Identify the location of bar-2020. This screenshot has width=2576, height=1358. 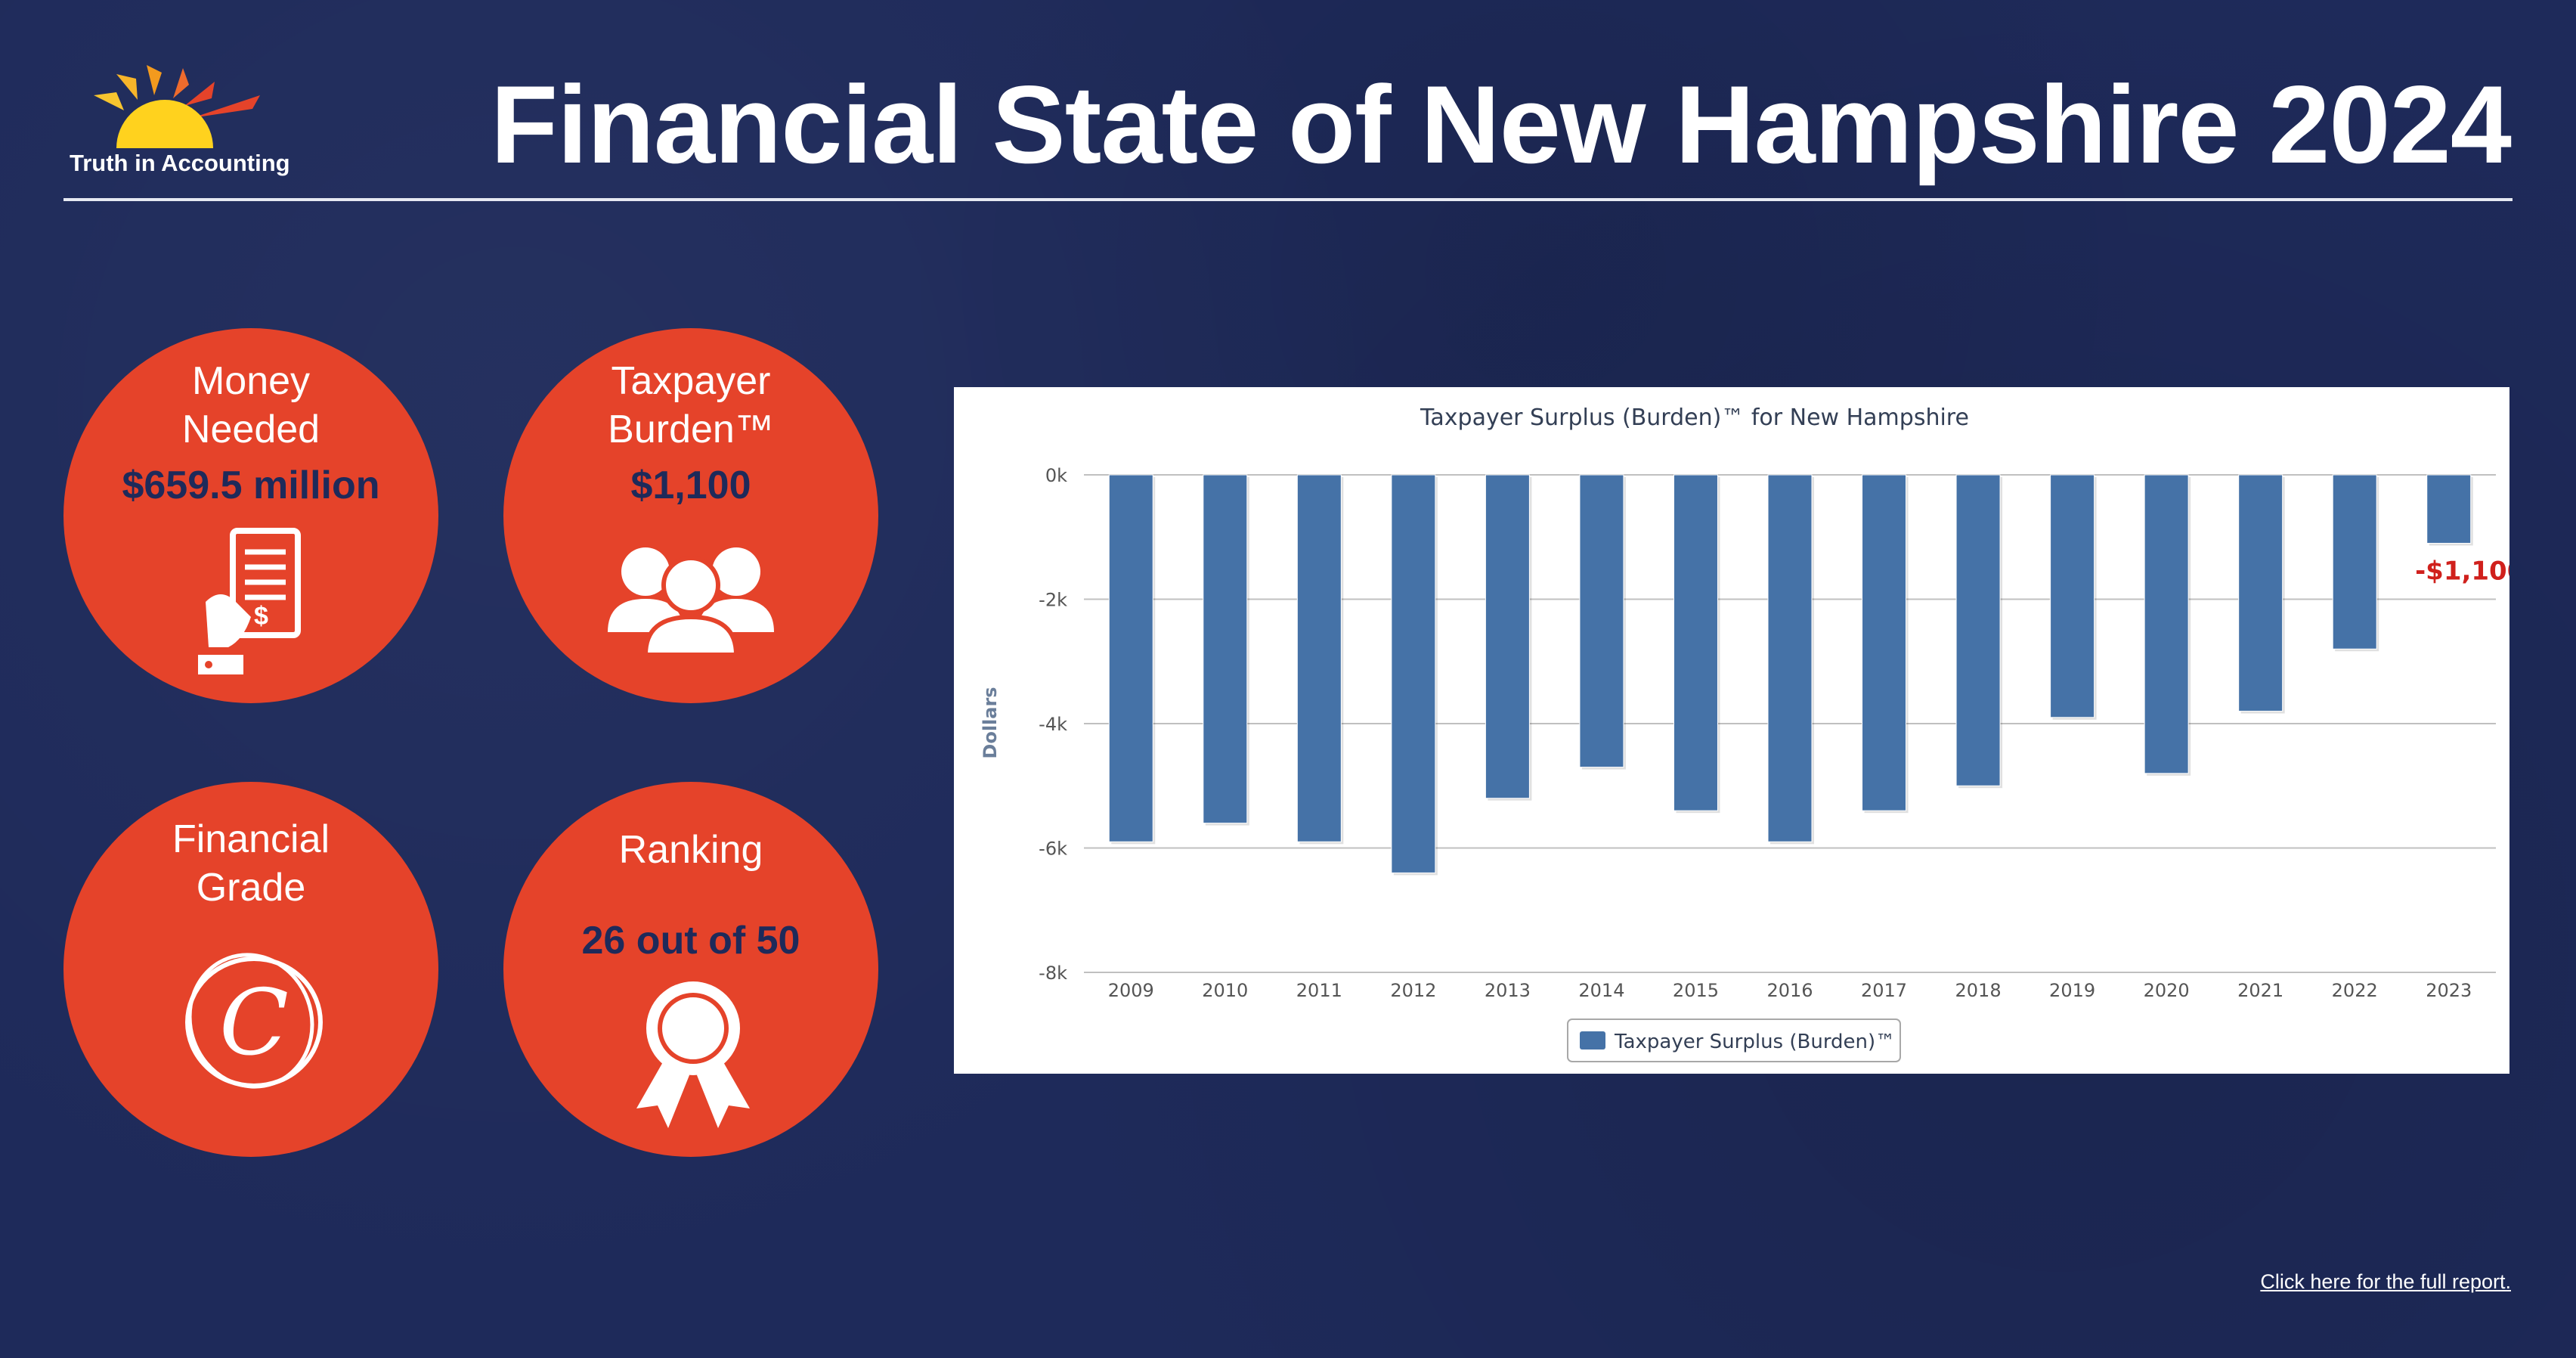
(2166, 624).